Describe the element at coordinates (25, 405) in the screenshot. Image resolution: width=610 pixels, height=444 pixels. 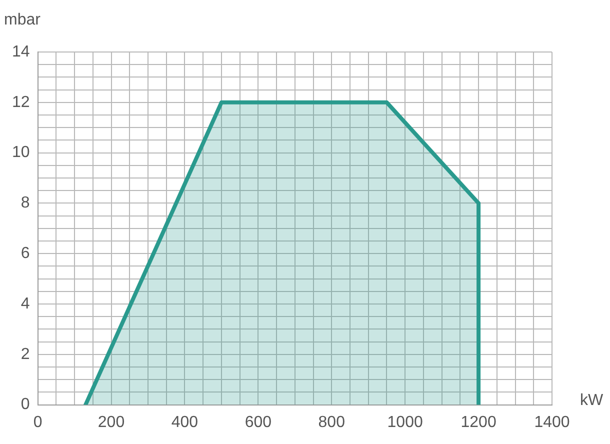
I see `y-tick-label: 0` at that location.